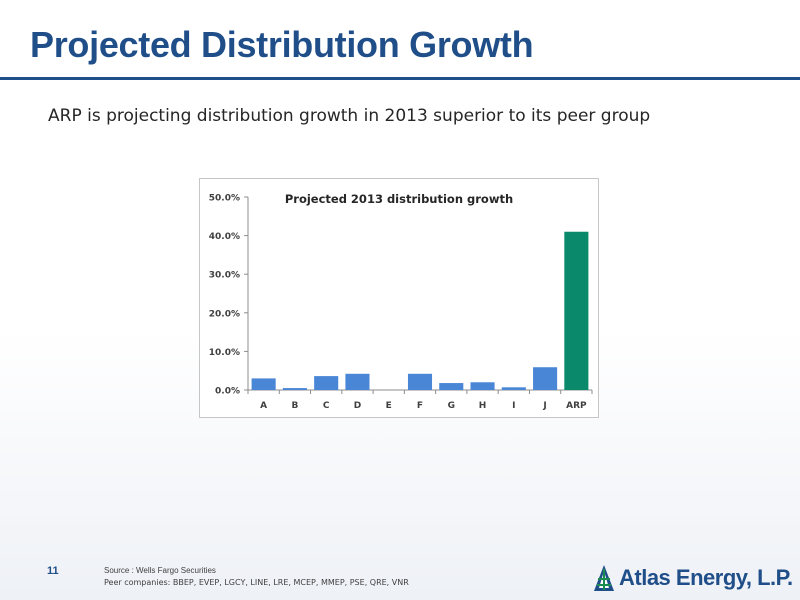 This screenshot has width=800, height=600. What do you see at coordinates (400, 78) in the screenshot?
I see `title-divider` at bounding box center [400, 78].